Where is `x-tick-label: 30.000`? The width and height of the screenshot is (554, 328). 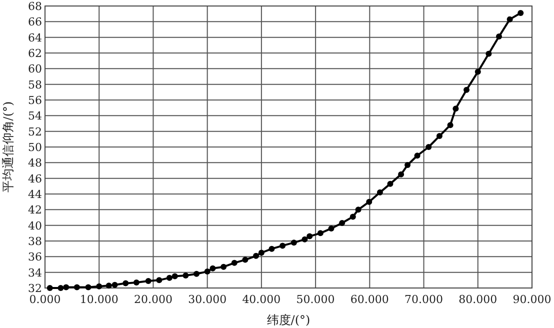 x-tick-label: 30.000 is located at coordinates (207, 299).